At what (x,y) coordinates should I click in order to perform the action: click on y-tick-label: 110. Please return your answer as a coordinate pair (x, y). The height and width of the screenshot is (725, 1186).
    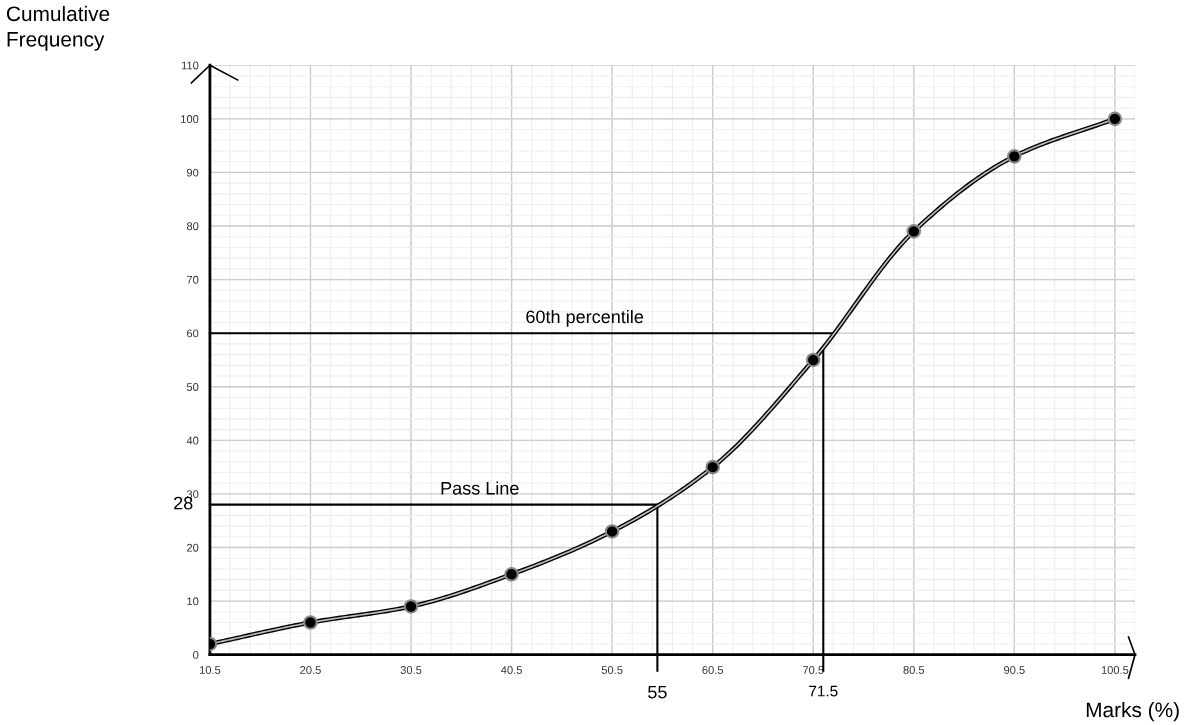
    Looking at the image, I should click on (190, 65).